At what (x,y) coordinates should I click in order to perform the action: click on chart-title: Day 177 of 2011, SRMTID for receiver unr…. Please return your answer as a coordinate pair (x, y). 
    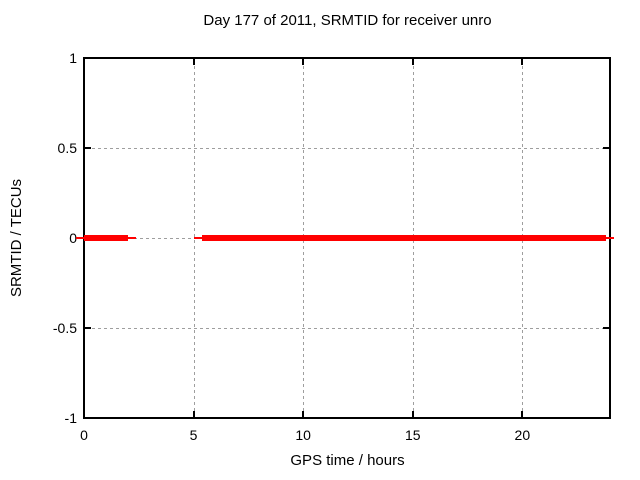
    Looking at the image, I should click on (347, 20).